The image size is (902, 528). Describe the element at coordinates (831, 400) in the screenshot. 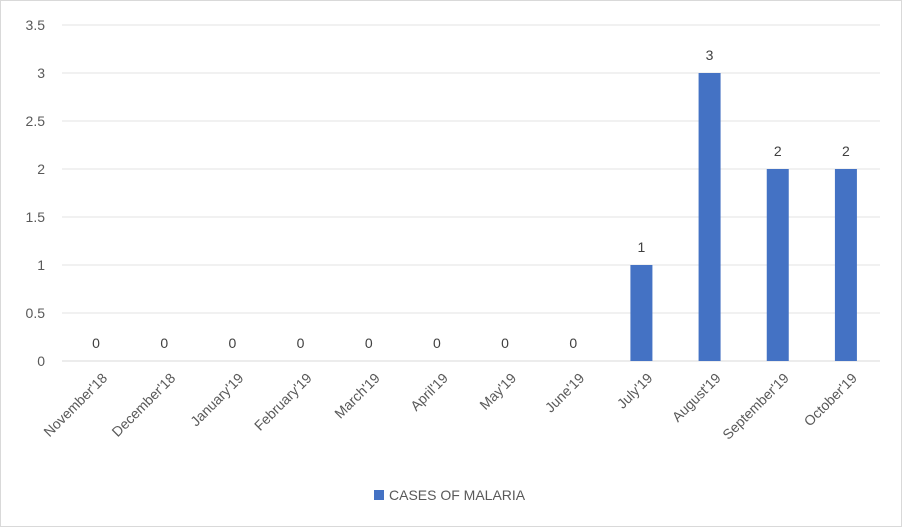

I see `x-tick-label: October'19` at that location.